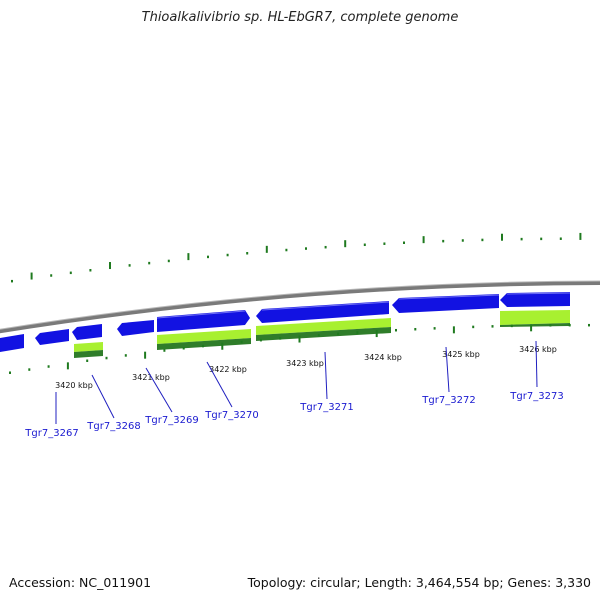 The width and height of the screenshot is (600, 600). I want to click on locus-tag-label: Tgr7_3269, so click(171, 420).